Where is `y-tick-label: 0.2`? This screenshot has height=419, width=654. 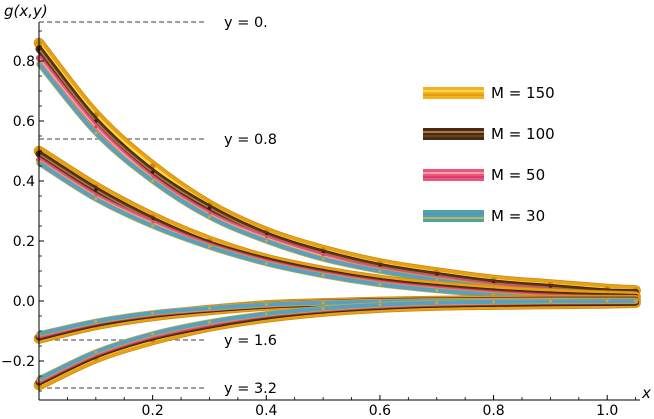 y-tick-label: 0.2 is located at coordinates (24, 242).